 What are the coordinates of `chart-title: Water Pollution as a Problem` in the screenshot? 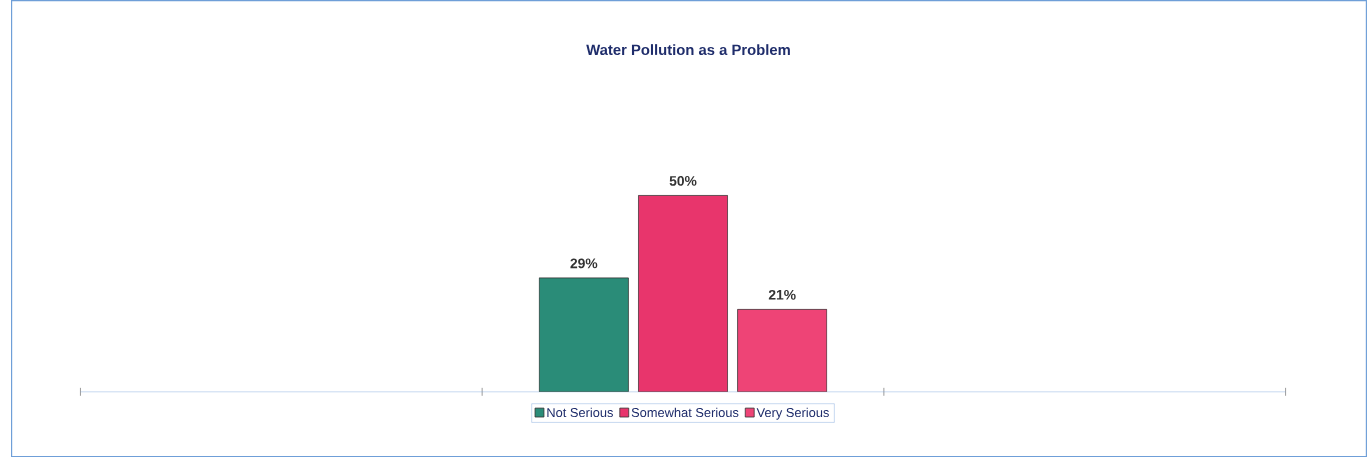 It's located at (688, 49).